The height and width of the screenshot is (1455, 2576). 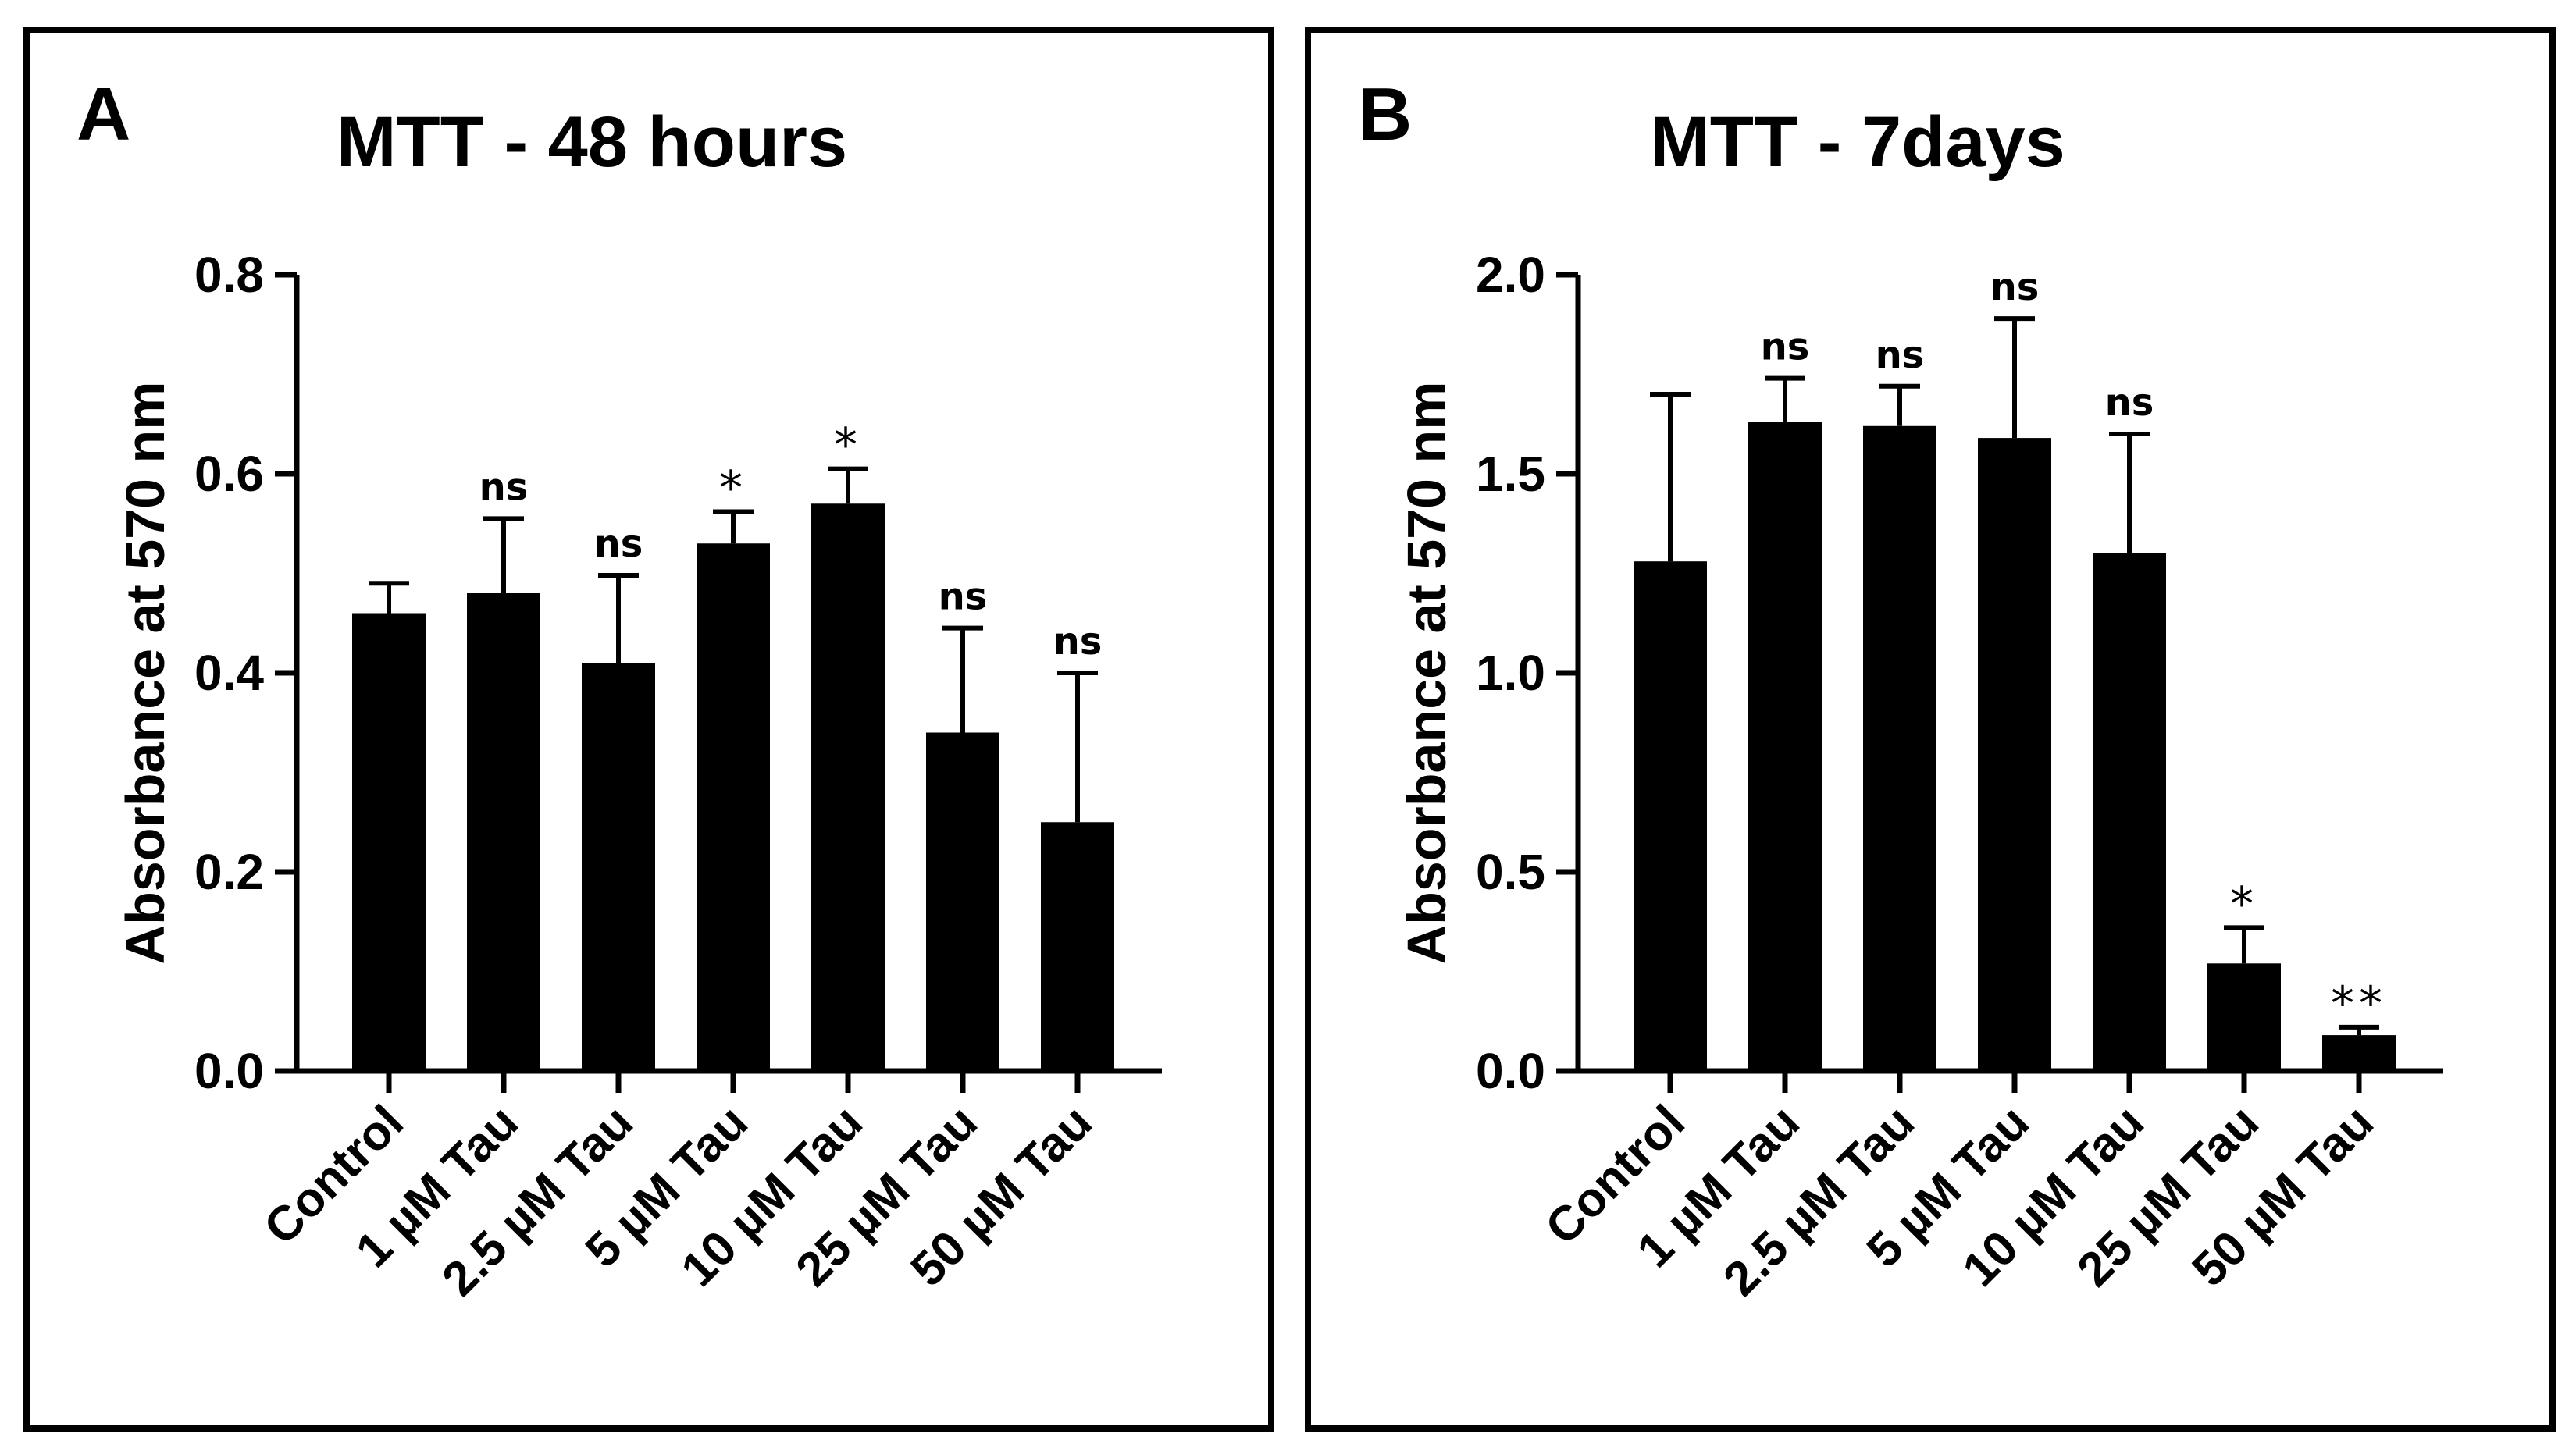 What do you see at coordinates (229, 275) in the screenshot?
I see `y-tick-label: 0.8` at bounding box center [229, 275].